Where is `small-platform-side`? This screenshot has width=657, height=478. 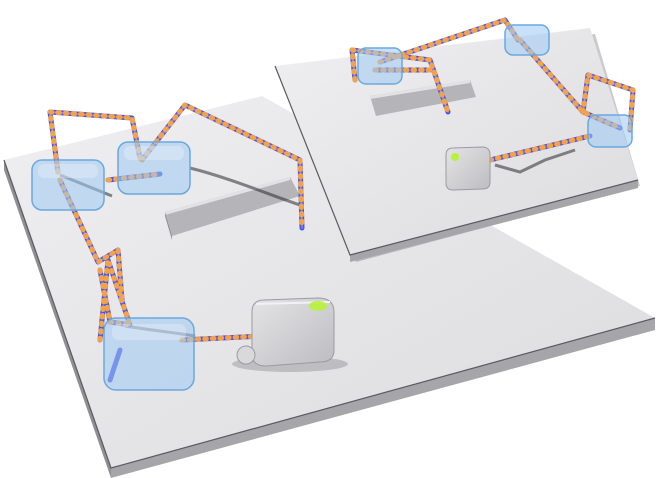
small-platform-side is located at coordinates (494, 221).